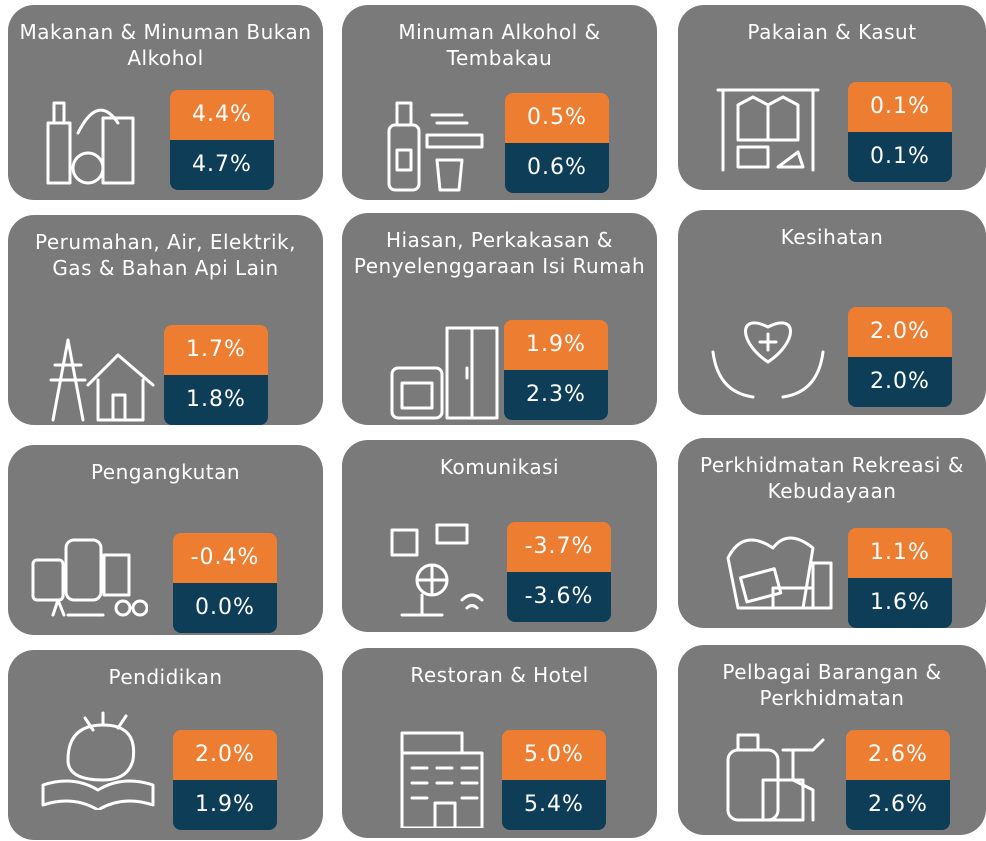 The width and height of the screenshot is (986, 841). What do you see at coordinates (216, 350) in the screenshot?
I see `top-value: 1.7%` at bounding box center [216, 350].